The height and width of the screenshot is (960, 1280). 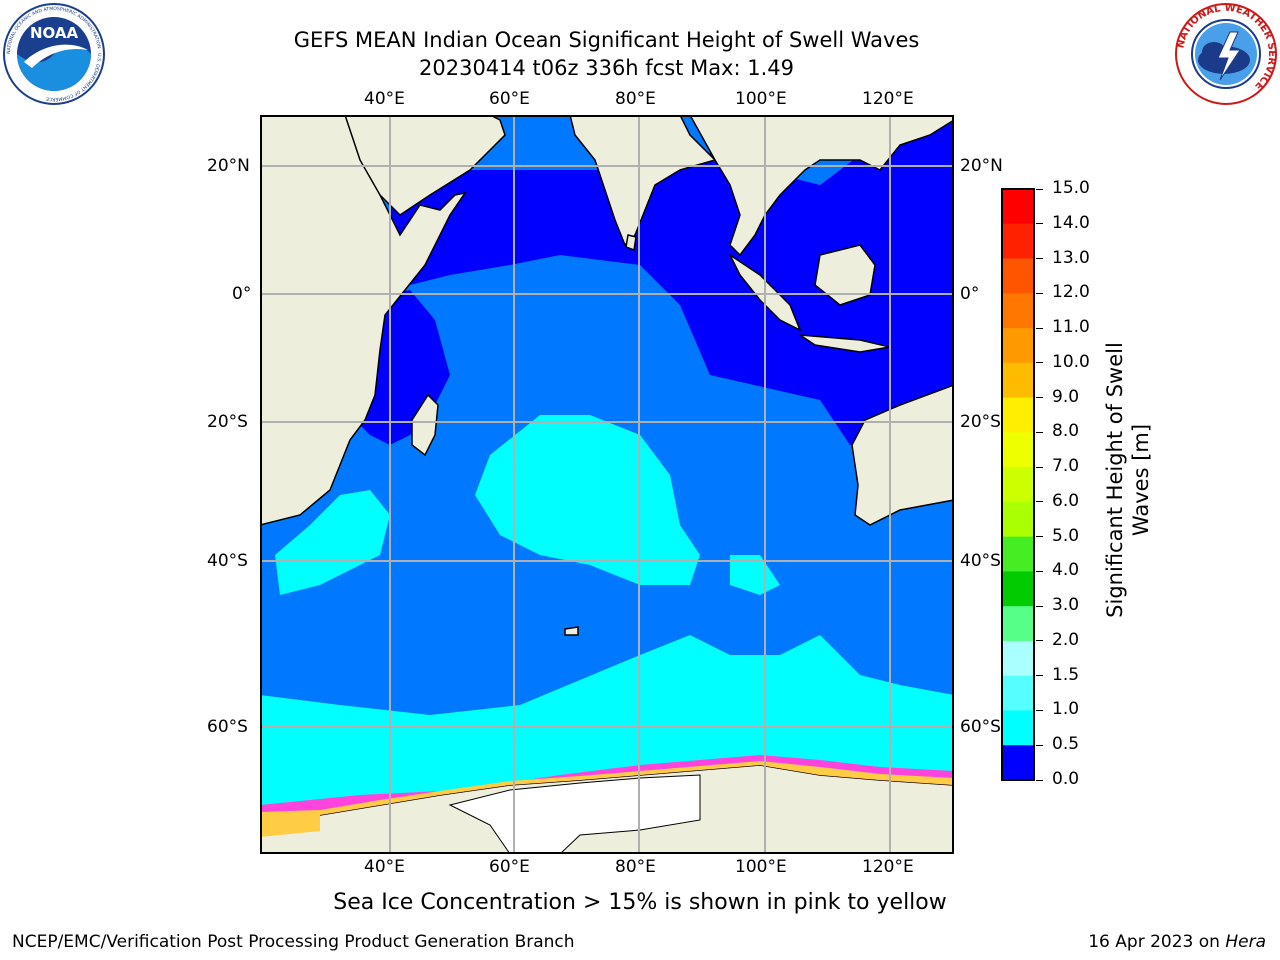 I want to click on colorbar-tick-label: 13.0, so click(x=1071, y=257).